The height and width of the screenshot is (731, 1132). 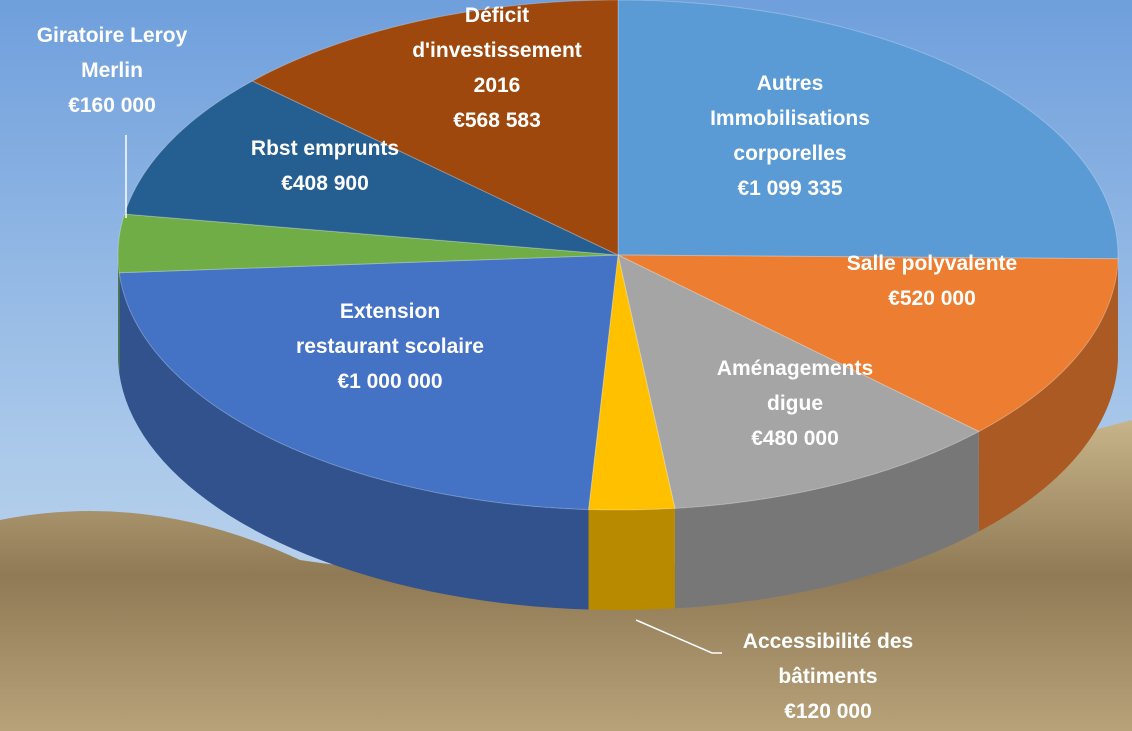 What do you see at coordinates (497, 50) in the screenshot?
I see `category-label: Déficit d'investissement 2016` at bounding box center [497, 50].